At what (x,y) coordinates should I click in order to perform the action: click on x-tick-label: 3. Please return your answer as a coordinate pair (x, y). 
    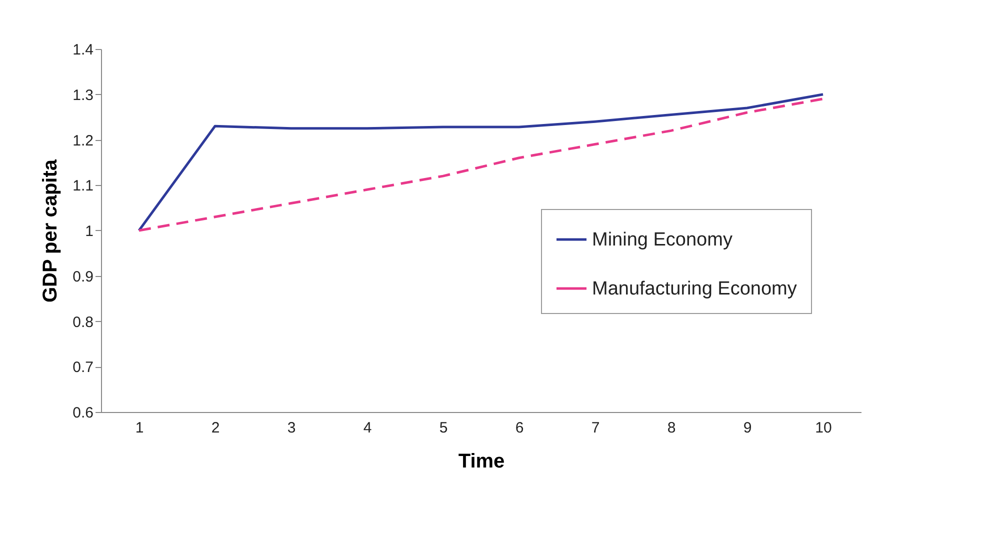
    Looking at the image, I should click on (291, 428).